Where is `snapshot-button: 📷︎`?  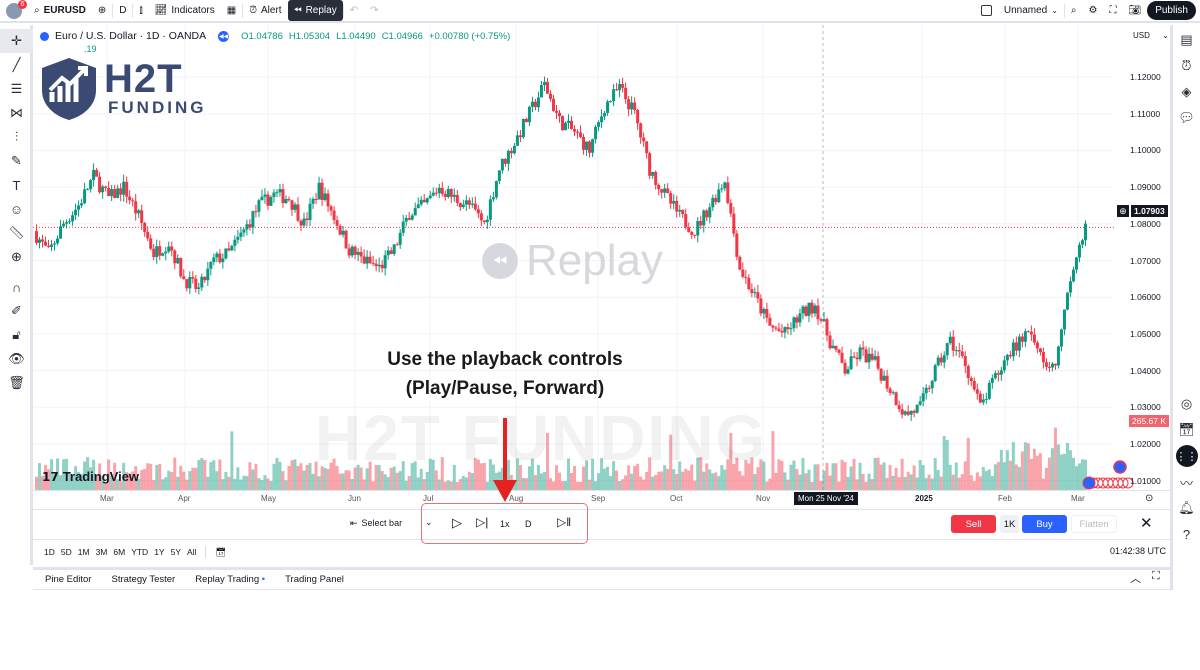
snapshot-button: 📷︎ is located at coordinates (1134, 11).